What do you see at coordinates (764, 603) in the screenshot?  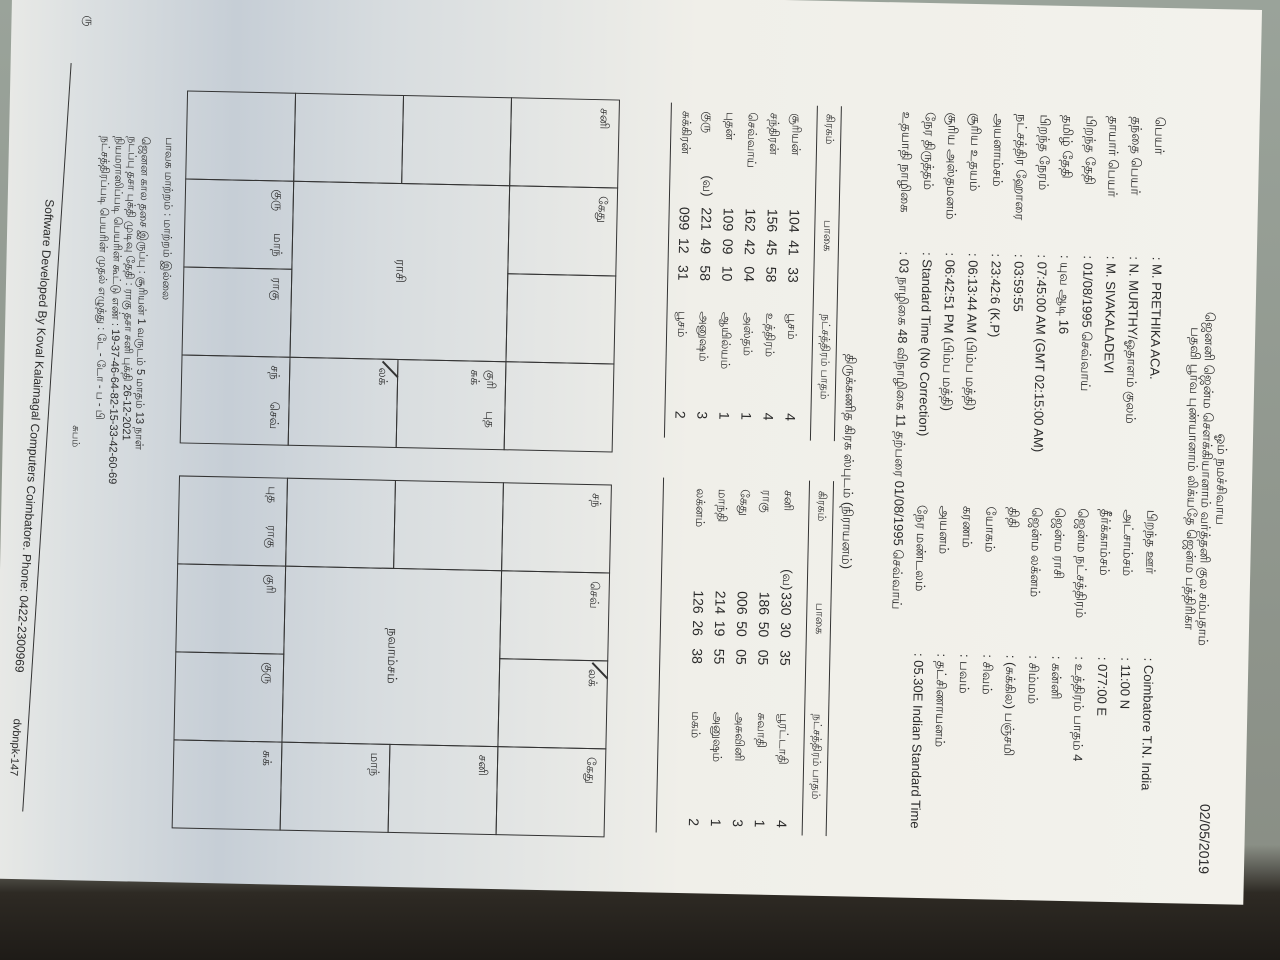 I see `planet-degree: 186` at bounding box center [764, 603].